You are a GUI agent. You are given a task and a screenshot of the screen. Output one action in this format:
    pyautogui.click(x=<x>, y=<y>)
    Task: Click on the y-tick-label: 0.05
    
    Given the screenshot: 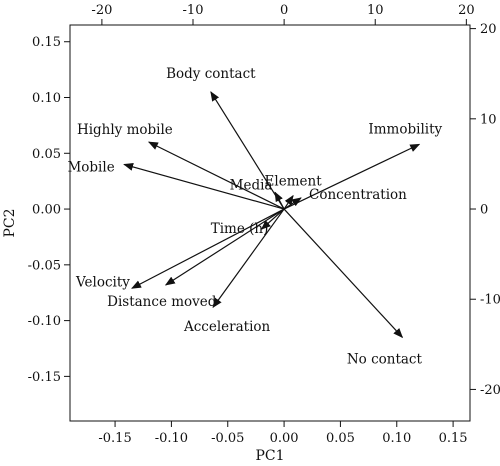 What is the action you would take?
    pyautogui.click(x=46, y=154)
    